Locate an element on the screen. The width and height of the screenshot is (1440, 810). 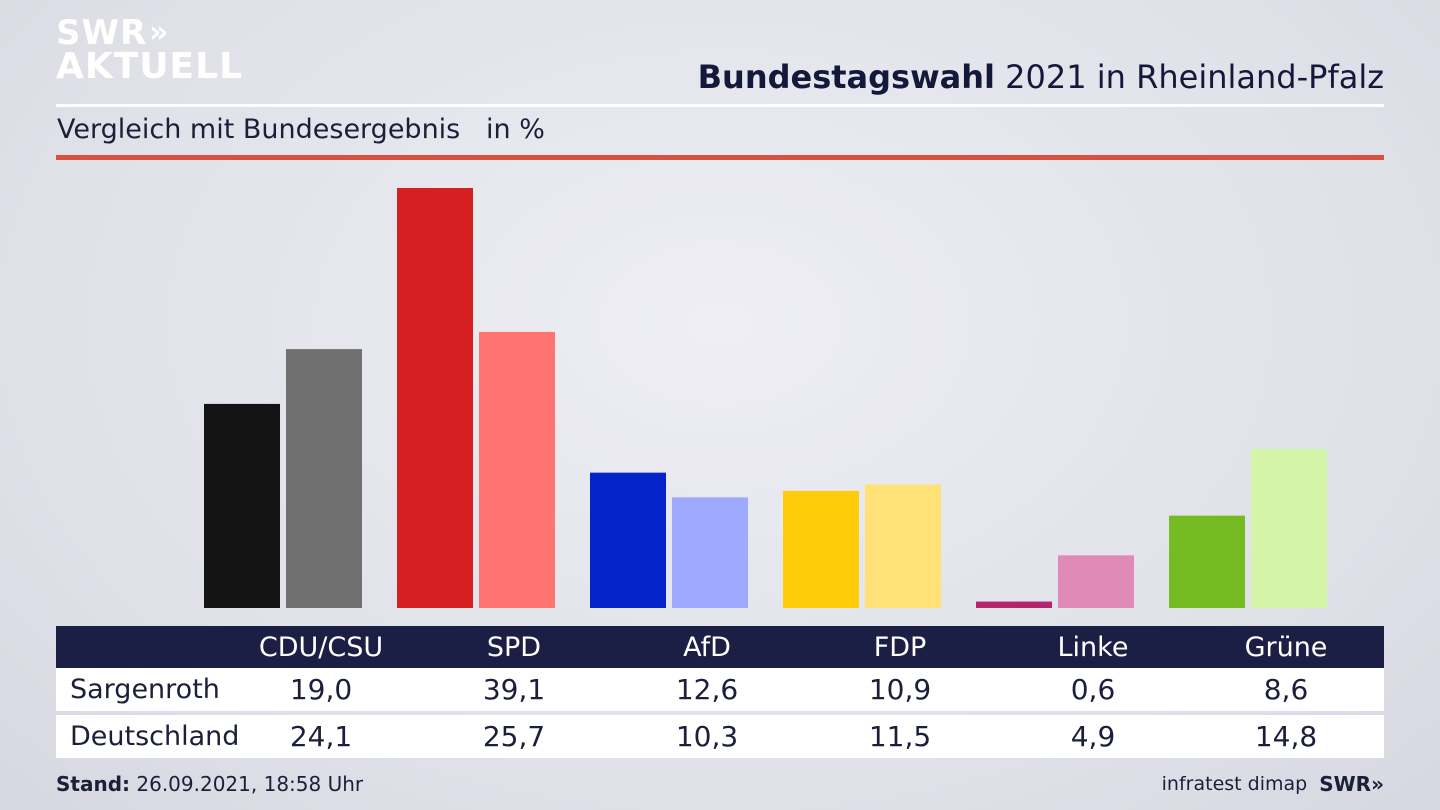
source-credit: infratest dimap SWR» is located at coordinates (1273, 784).